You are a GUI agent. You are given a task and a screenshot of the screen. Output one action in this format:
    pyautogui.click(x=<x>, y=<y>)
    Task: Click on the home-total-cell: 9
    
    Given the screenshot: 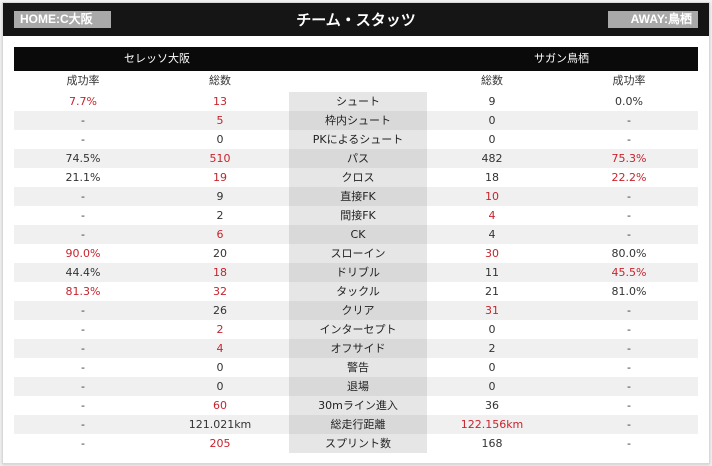 What is the action you would take?
    pyautogui.click(x=220, y=196)
    